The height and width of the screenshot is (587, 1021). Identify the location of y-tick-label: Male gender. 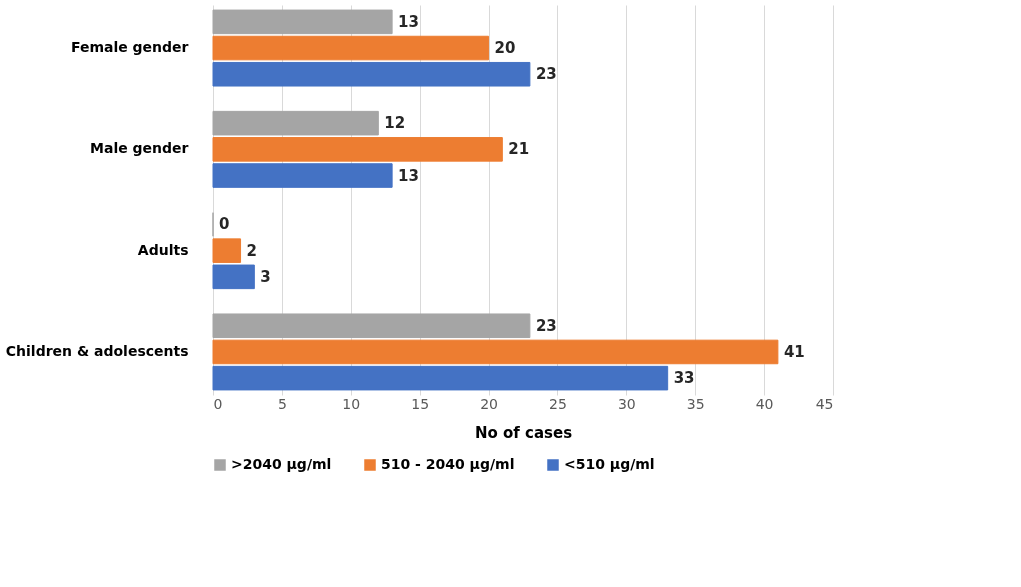
(139, 148).